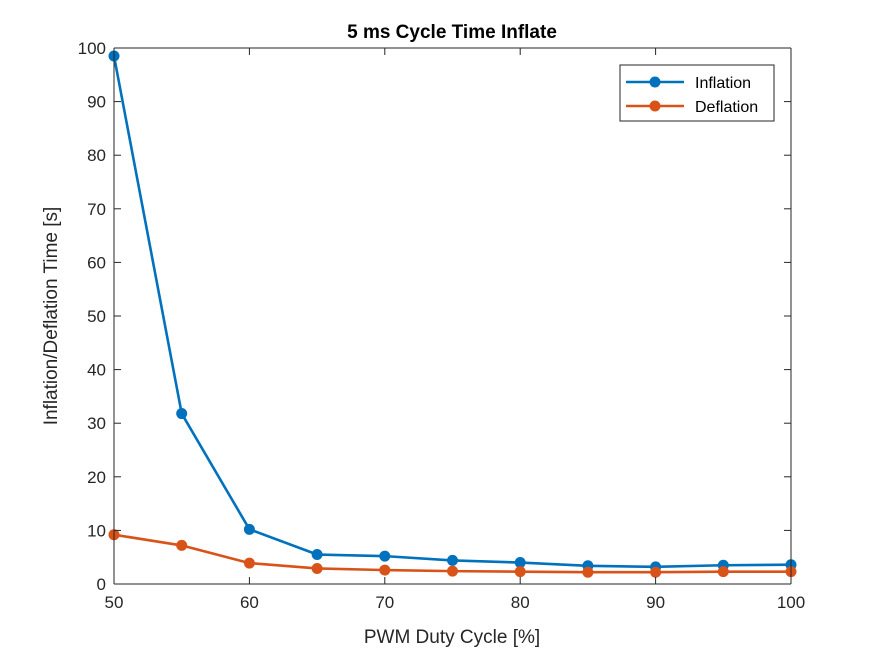 Image resolution: width=875 pixels, height=661 pixels. What do you see at coordinates (96, 155) in the screenshot?
I see `y-tick-label: 80` at bounding box center [96, 155].